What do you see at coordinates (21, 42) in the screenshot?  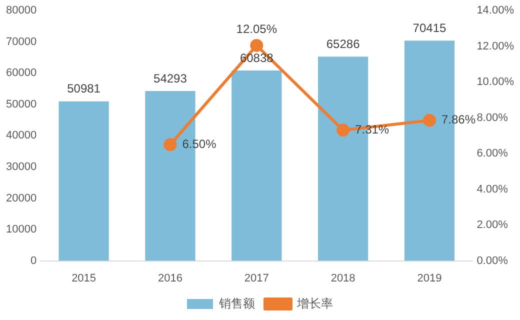 I see `y-tick-label: 70000` at bounding box center [21, 42].